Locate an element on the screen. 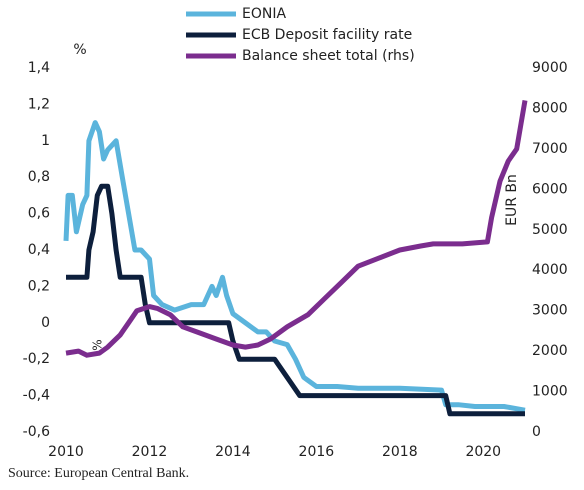  legend-label: EONIA is located at coordinates (264, 14).